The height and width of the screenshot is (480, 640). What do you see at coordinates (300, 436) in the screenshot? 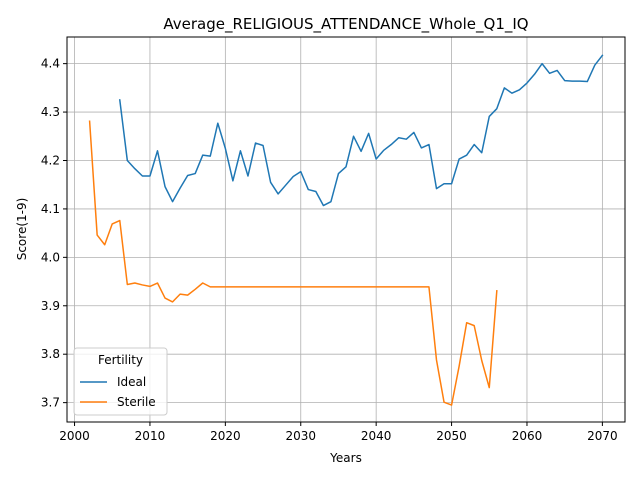
I see `x-tick-label: 2030` at bounding box center [300, 436].